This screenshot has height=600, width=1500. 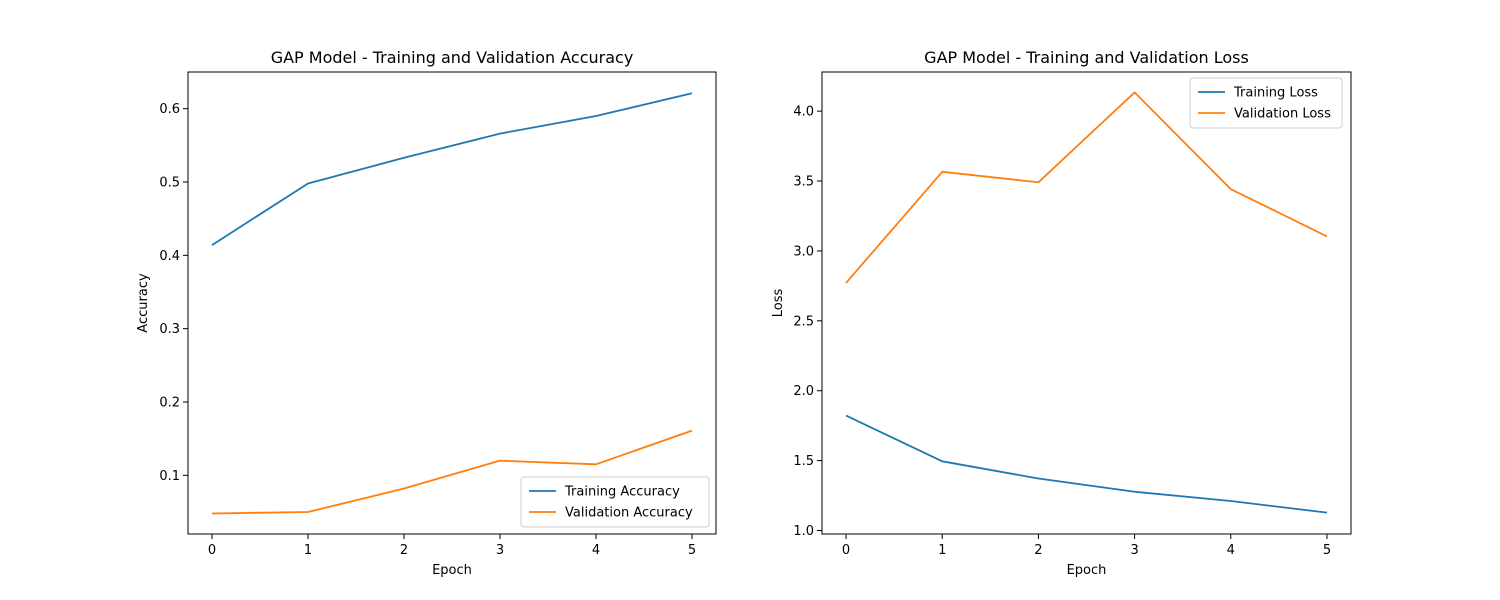 What do you see at coordinates (169, 403) in the screenshot?
I see `y-tick-label: 0.2` at bounding box center [169, 403].